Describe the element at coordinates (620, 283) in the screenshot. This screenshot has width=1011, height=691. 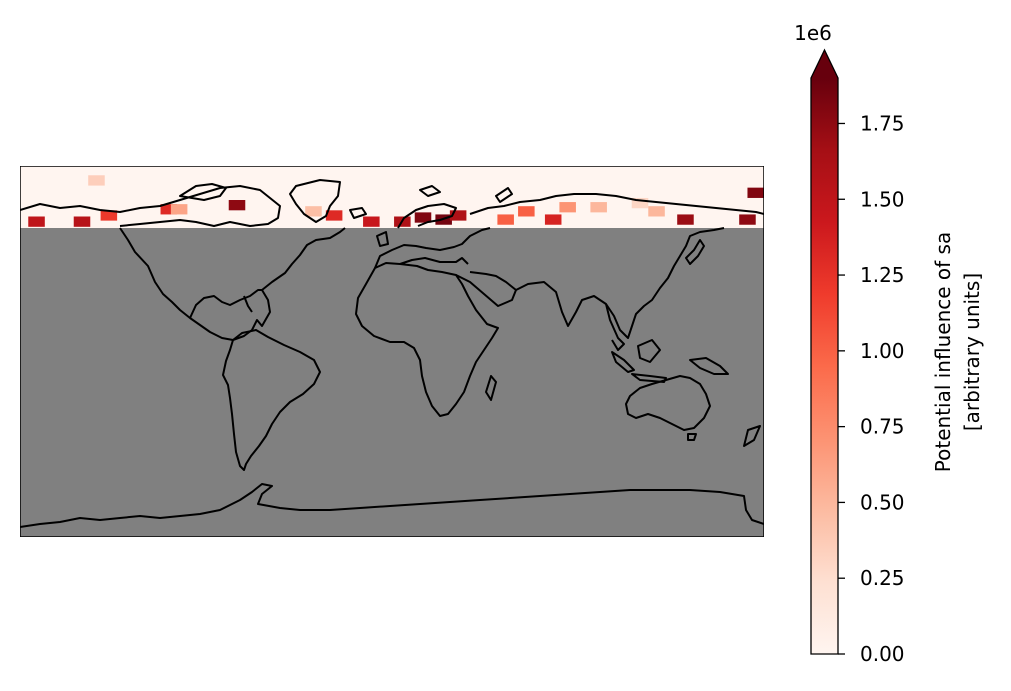
I see `coastline-south-asia` at that location.